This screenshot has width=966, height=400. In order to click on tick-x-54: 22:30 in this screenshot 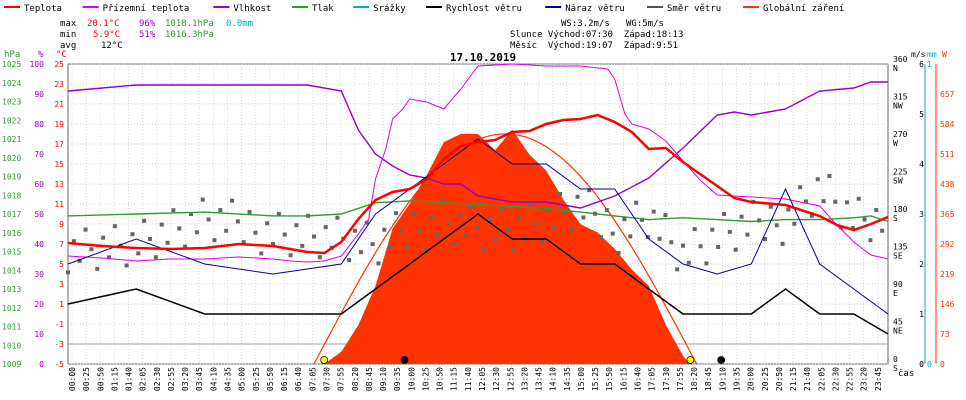, I will do `click(835, 379)`.